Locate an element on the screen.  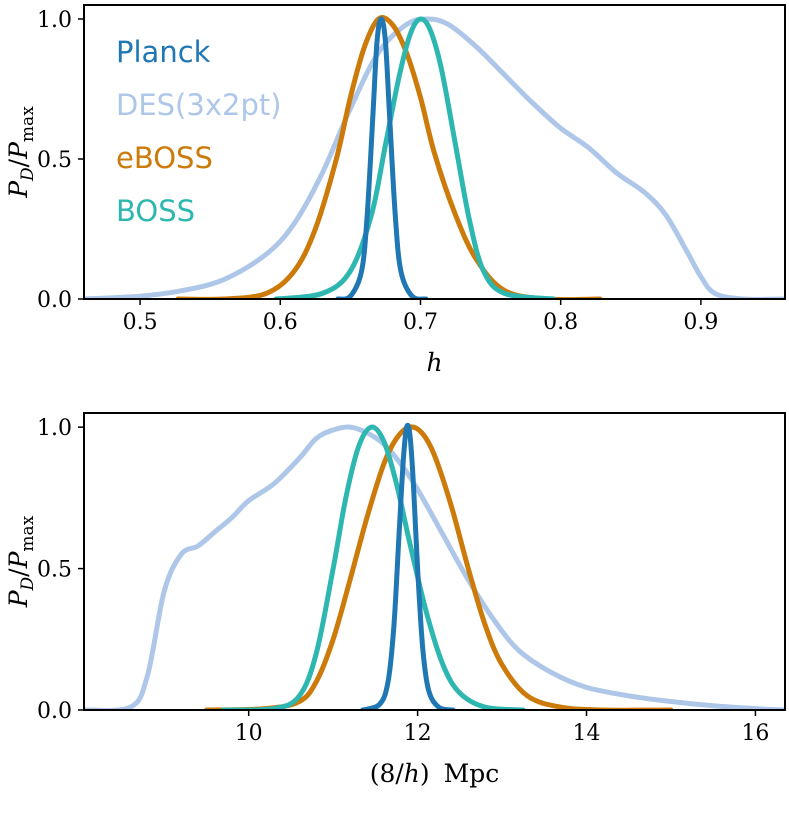
x-tick-label: 0.8 is located at coordinates (560, 322).